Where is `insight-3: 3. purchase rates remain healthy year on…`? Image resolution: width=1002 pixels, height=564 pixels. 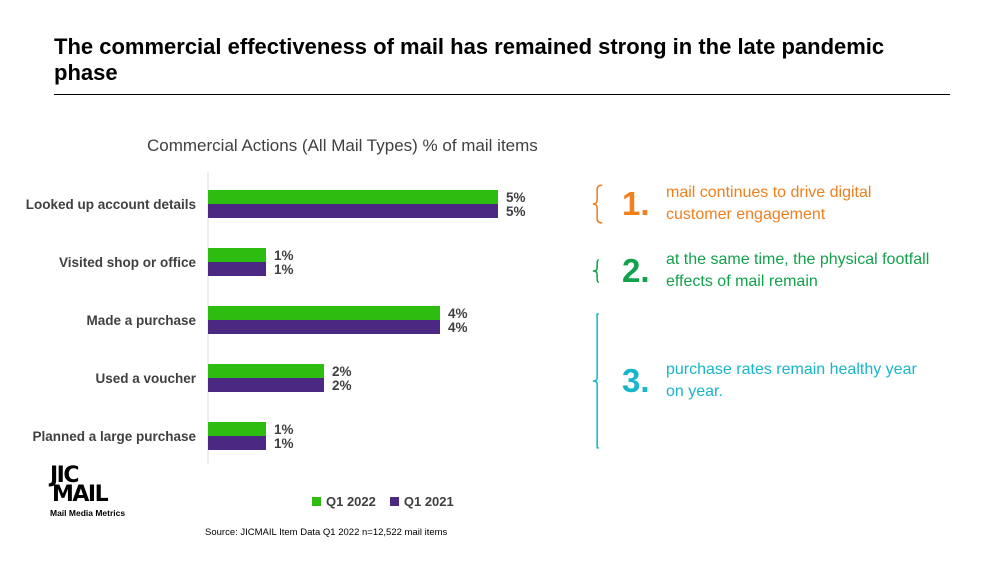
insight-3: 3. purchase rates remain healthy year on… is located at coordinates (764, 381).